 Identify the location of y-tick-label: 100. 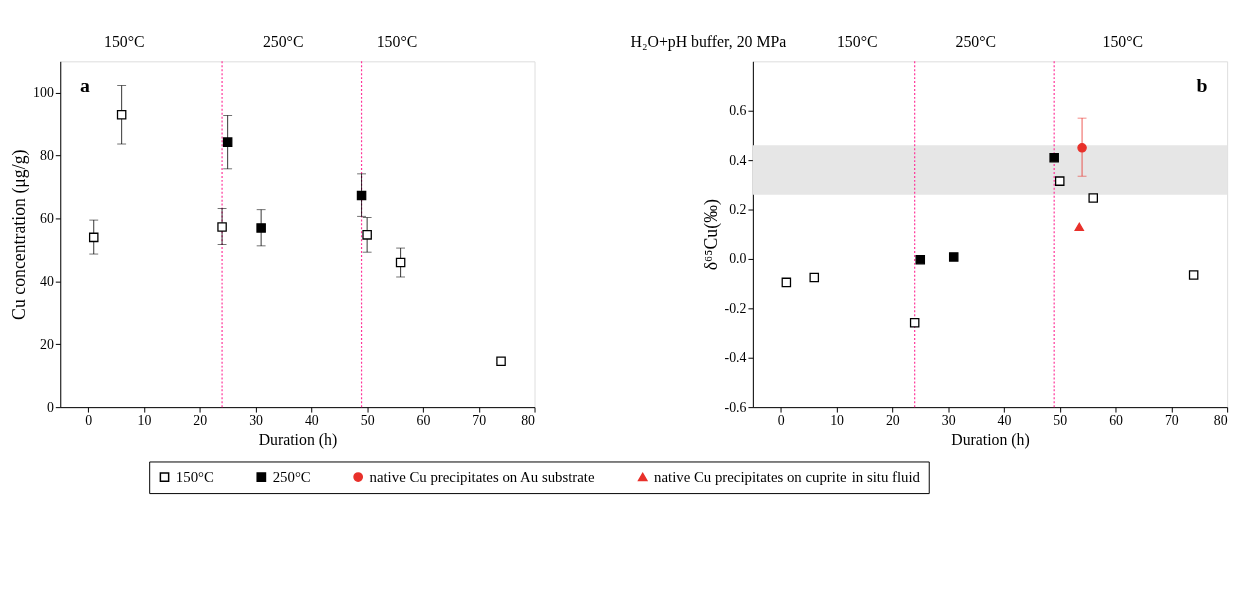
(43, 93).